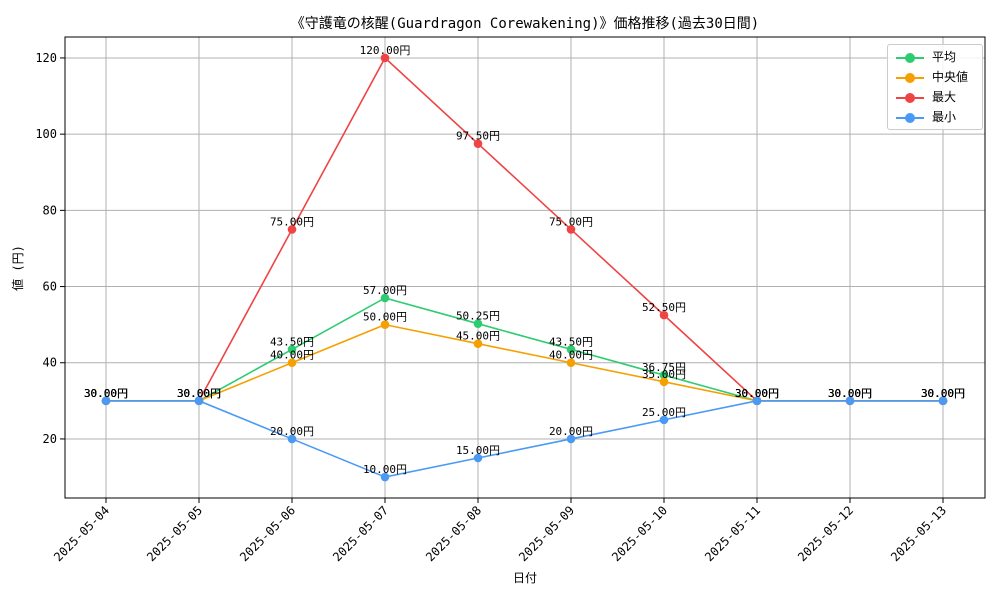 Image resolution: width=1000 pixels, height=600 pixels. Describe the element at coordinates (453, 533) in the screenshot. I see `x-tick-label: 2025-05-08` at that location.